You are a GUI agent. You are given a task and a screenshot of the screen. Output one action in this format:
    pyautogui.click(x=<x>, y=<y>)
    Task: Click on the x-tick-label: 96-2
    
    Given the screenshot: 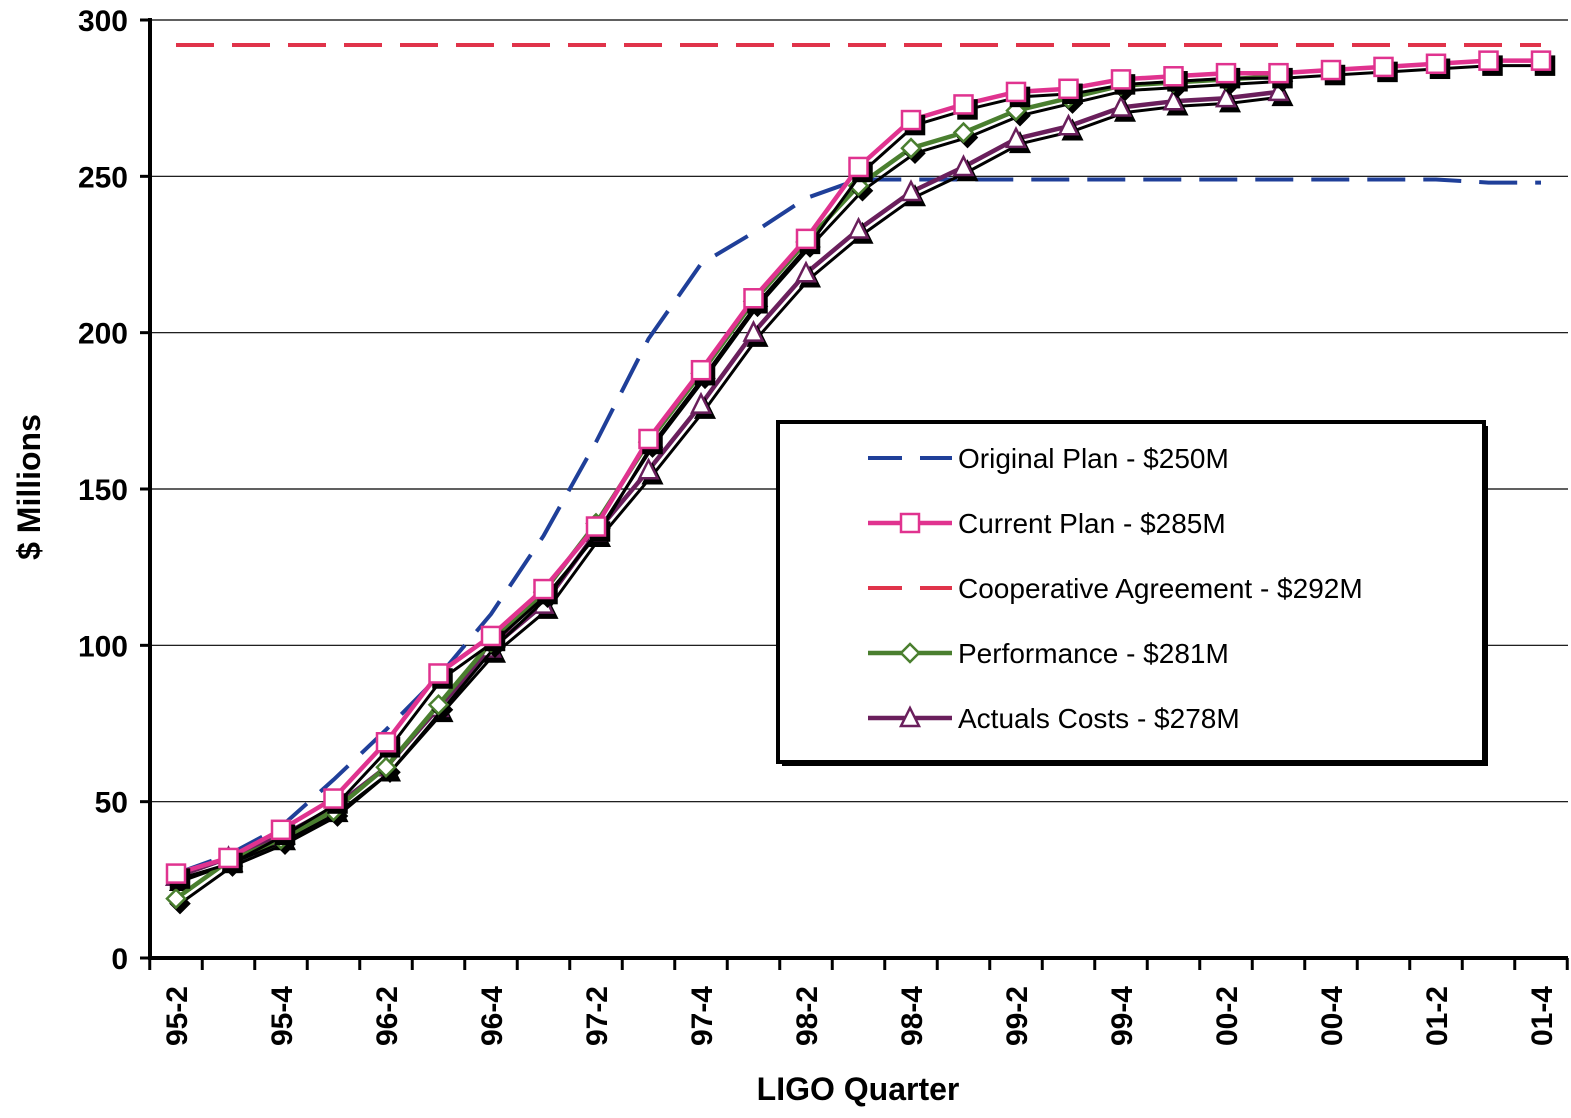 What is the action you would take?
    pyautogui.click(x=387, y=1016)
    